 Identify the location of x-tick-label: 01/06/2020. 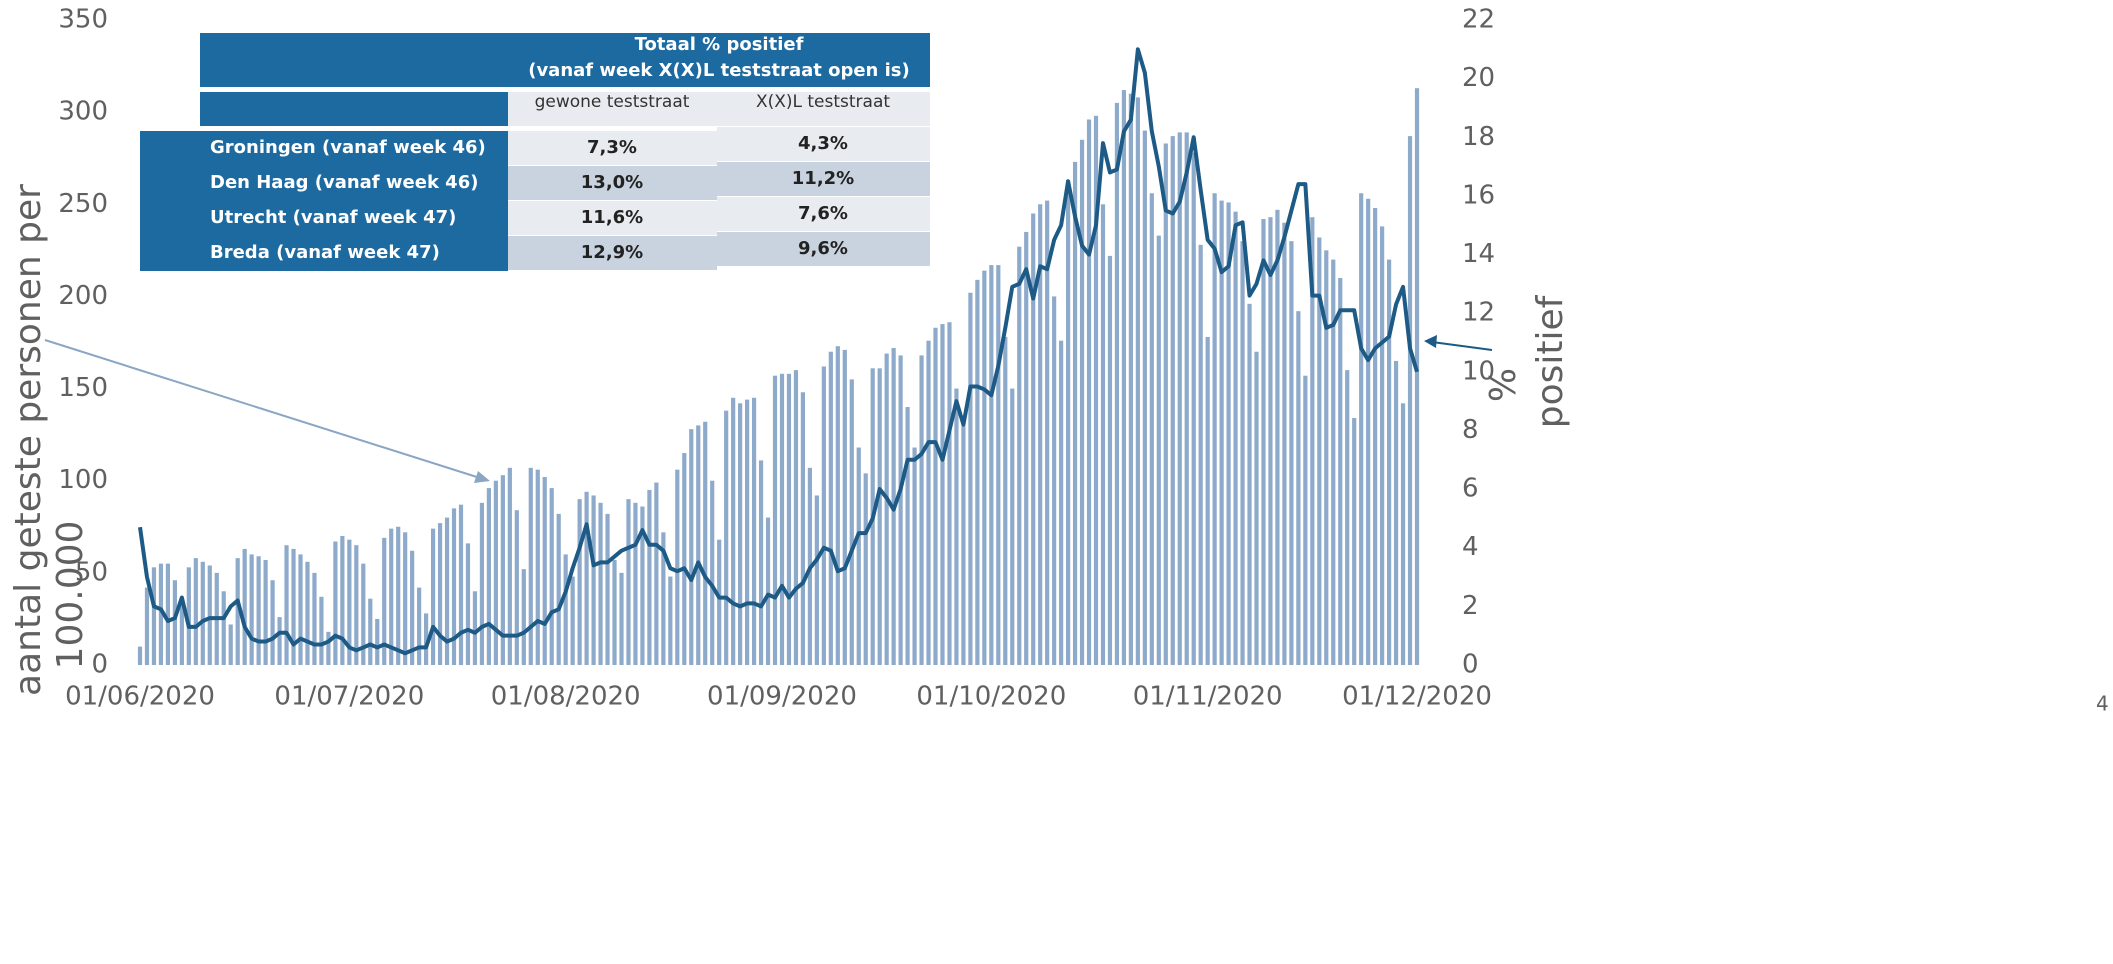
(140, 697).